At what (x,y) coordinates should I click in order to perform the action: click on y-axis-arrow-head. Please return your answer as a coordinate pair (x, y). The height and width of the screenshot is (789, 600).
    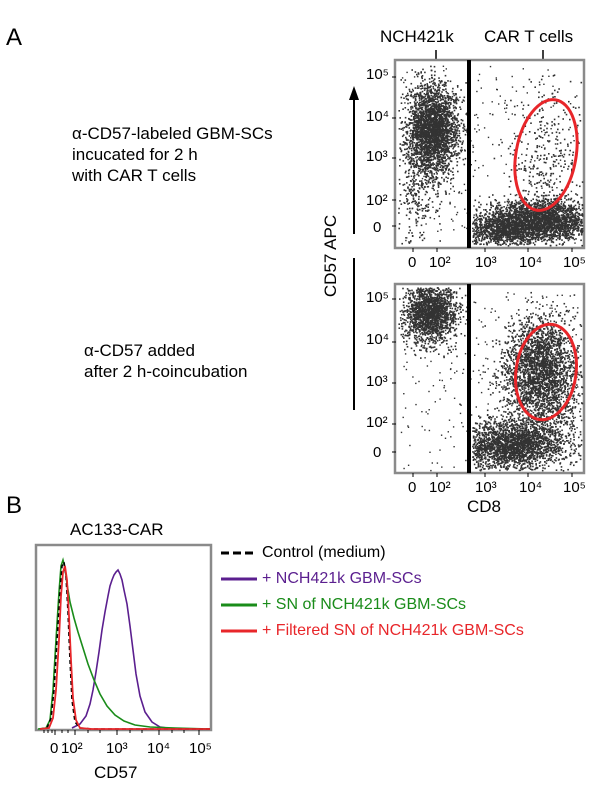
    Looking at the image, I should click on (354, 93).